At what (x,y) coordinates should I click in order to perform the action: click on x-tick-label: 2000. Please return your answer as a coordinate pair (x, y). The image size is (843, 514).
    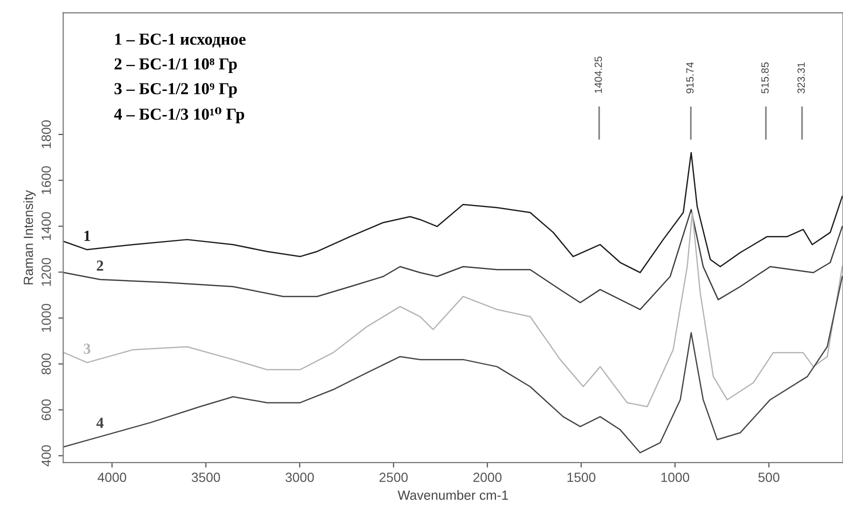
    Looking at the image, I should click on (487, 477).